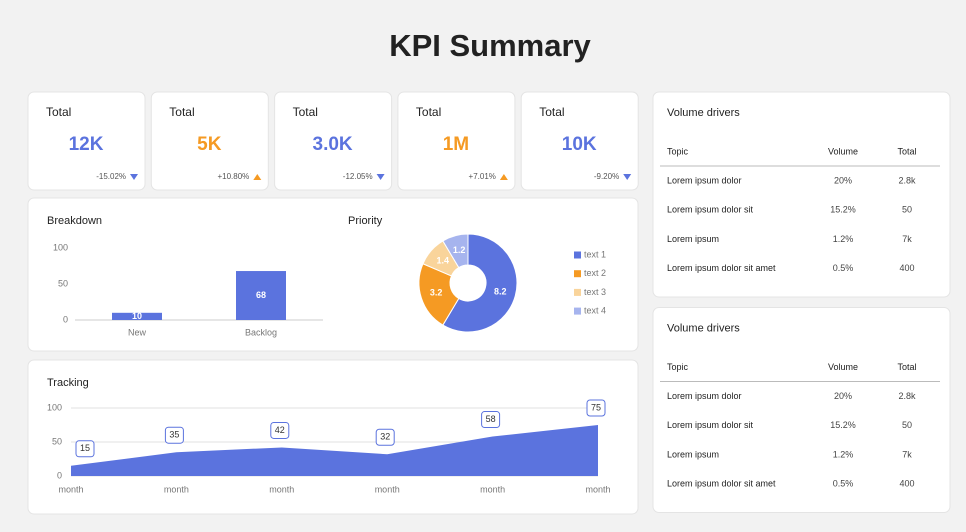  What do you see at coordinates (60, 247) in the screenshot?
I see `y-tick-label: 100` at bounding box center [60, 247].